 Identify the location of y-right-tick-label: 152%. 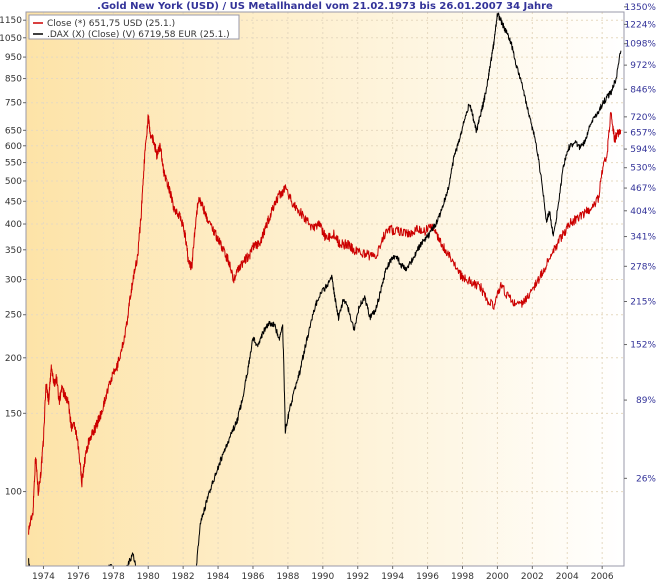
(643, 346).